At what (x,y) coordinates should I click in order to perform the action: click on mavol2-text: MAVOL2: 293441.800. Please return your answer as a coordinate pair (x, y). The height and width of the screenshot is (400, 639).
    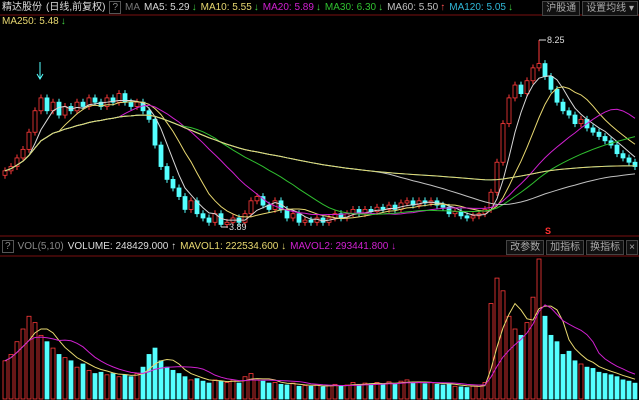
    Looking at the image, I should click on (339, 246).